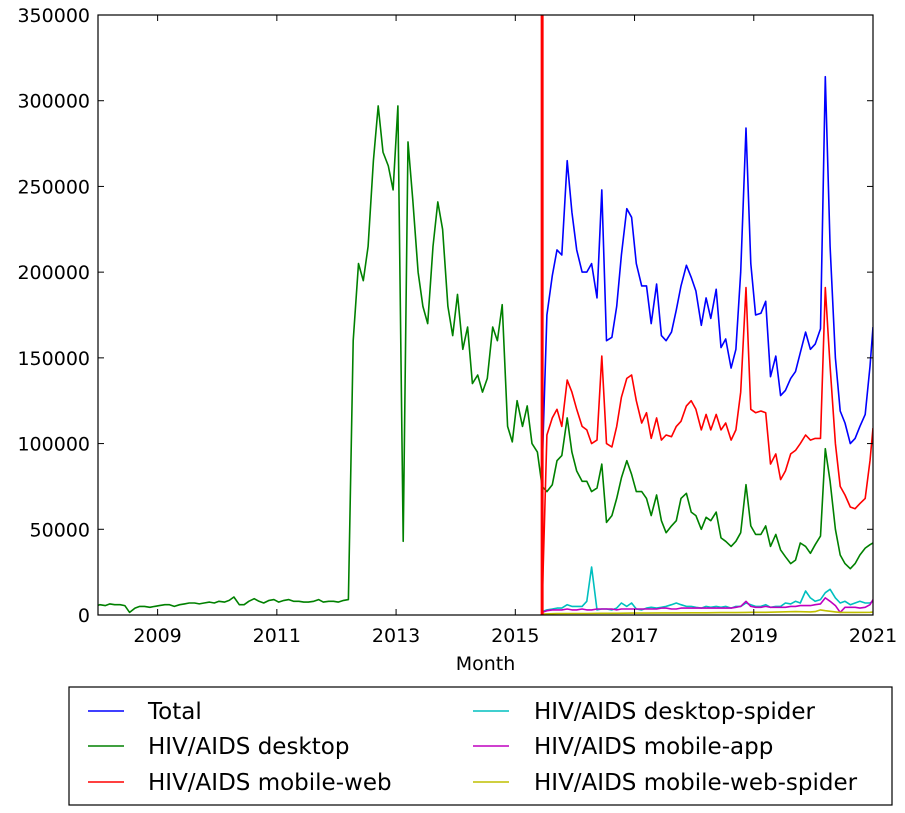  I want to click on legend-label-5: HIV/AIDS mobile-web-spider, so click(696, 783).